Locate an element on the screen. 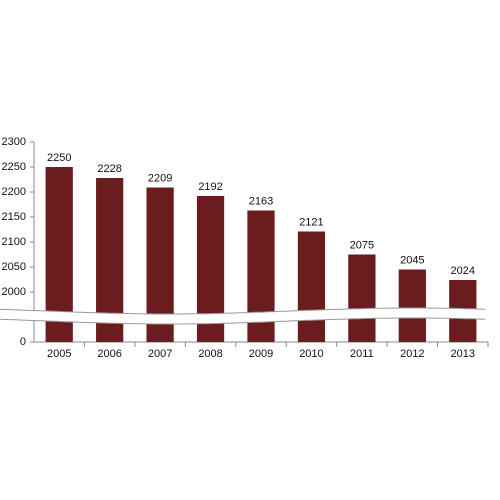 Image resolution: width=500 pixels, height=500 pixels. data-label: 2192 is located at coordinates (210, 187).